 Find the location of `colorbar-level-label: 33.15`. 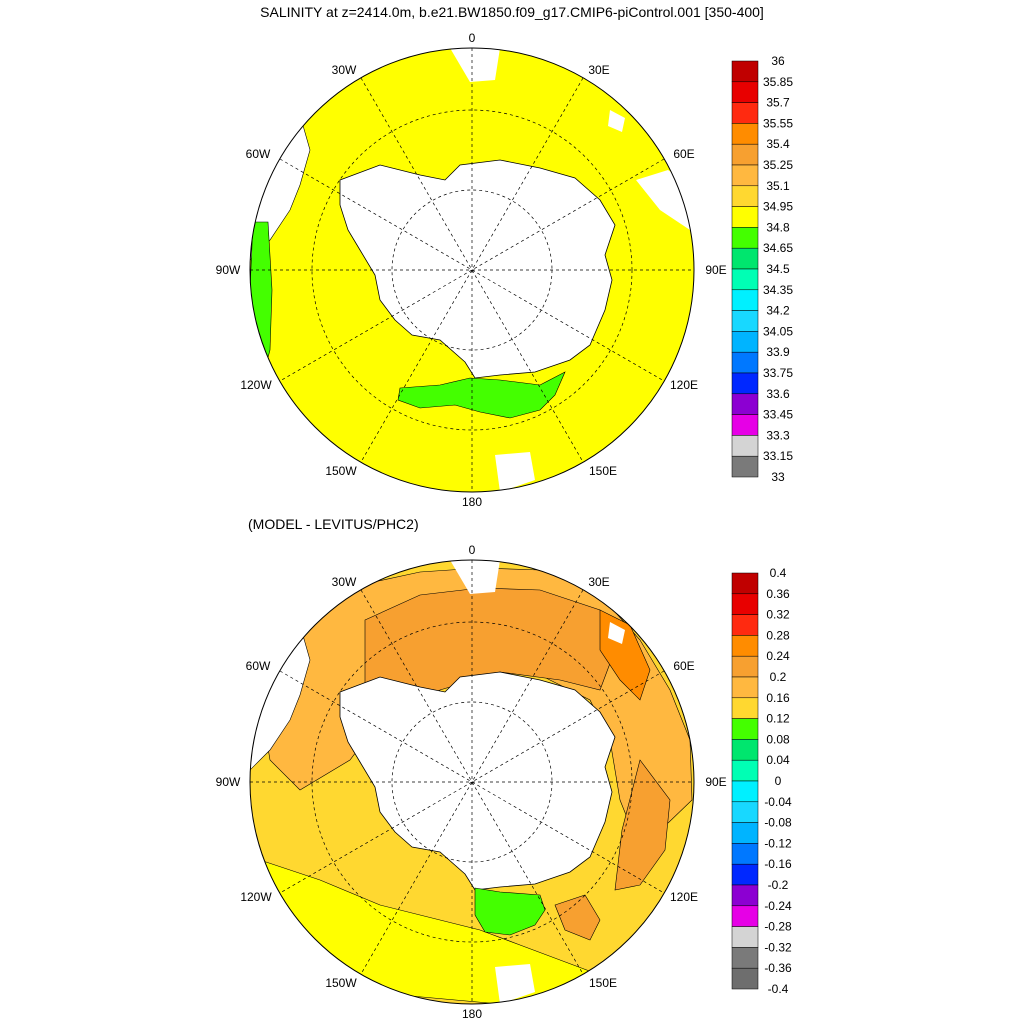

colorbar-level-label: 33.15 is located at coordinates (778, 456).